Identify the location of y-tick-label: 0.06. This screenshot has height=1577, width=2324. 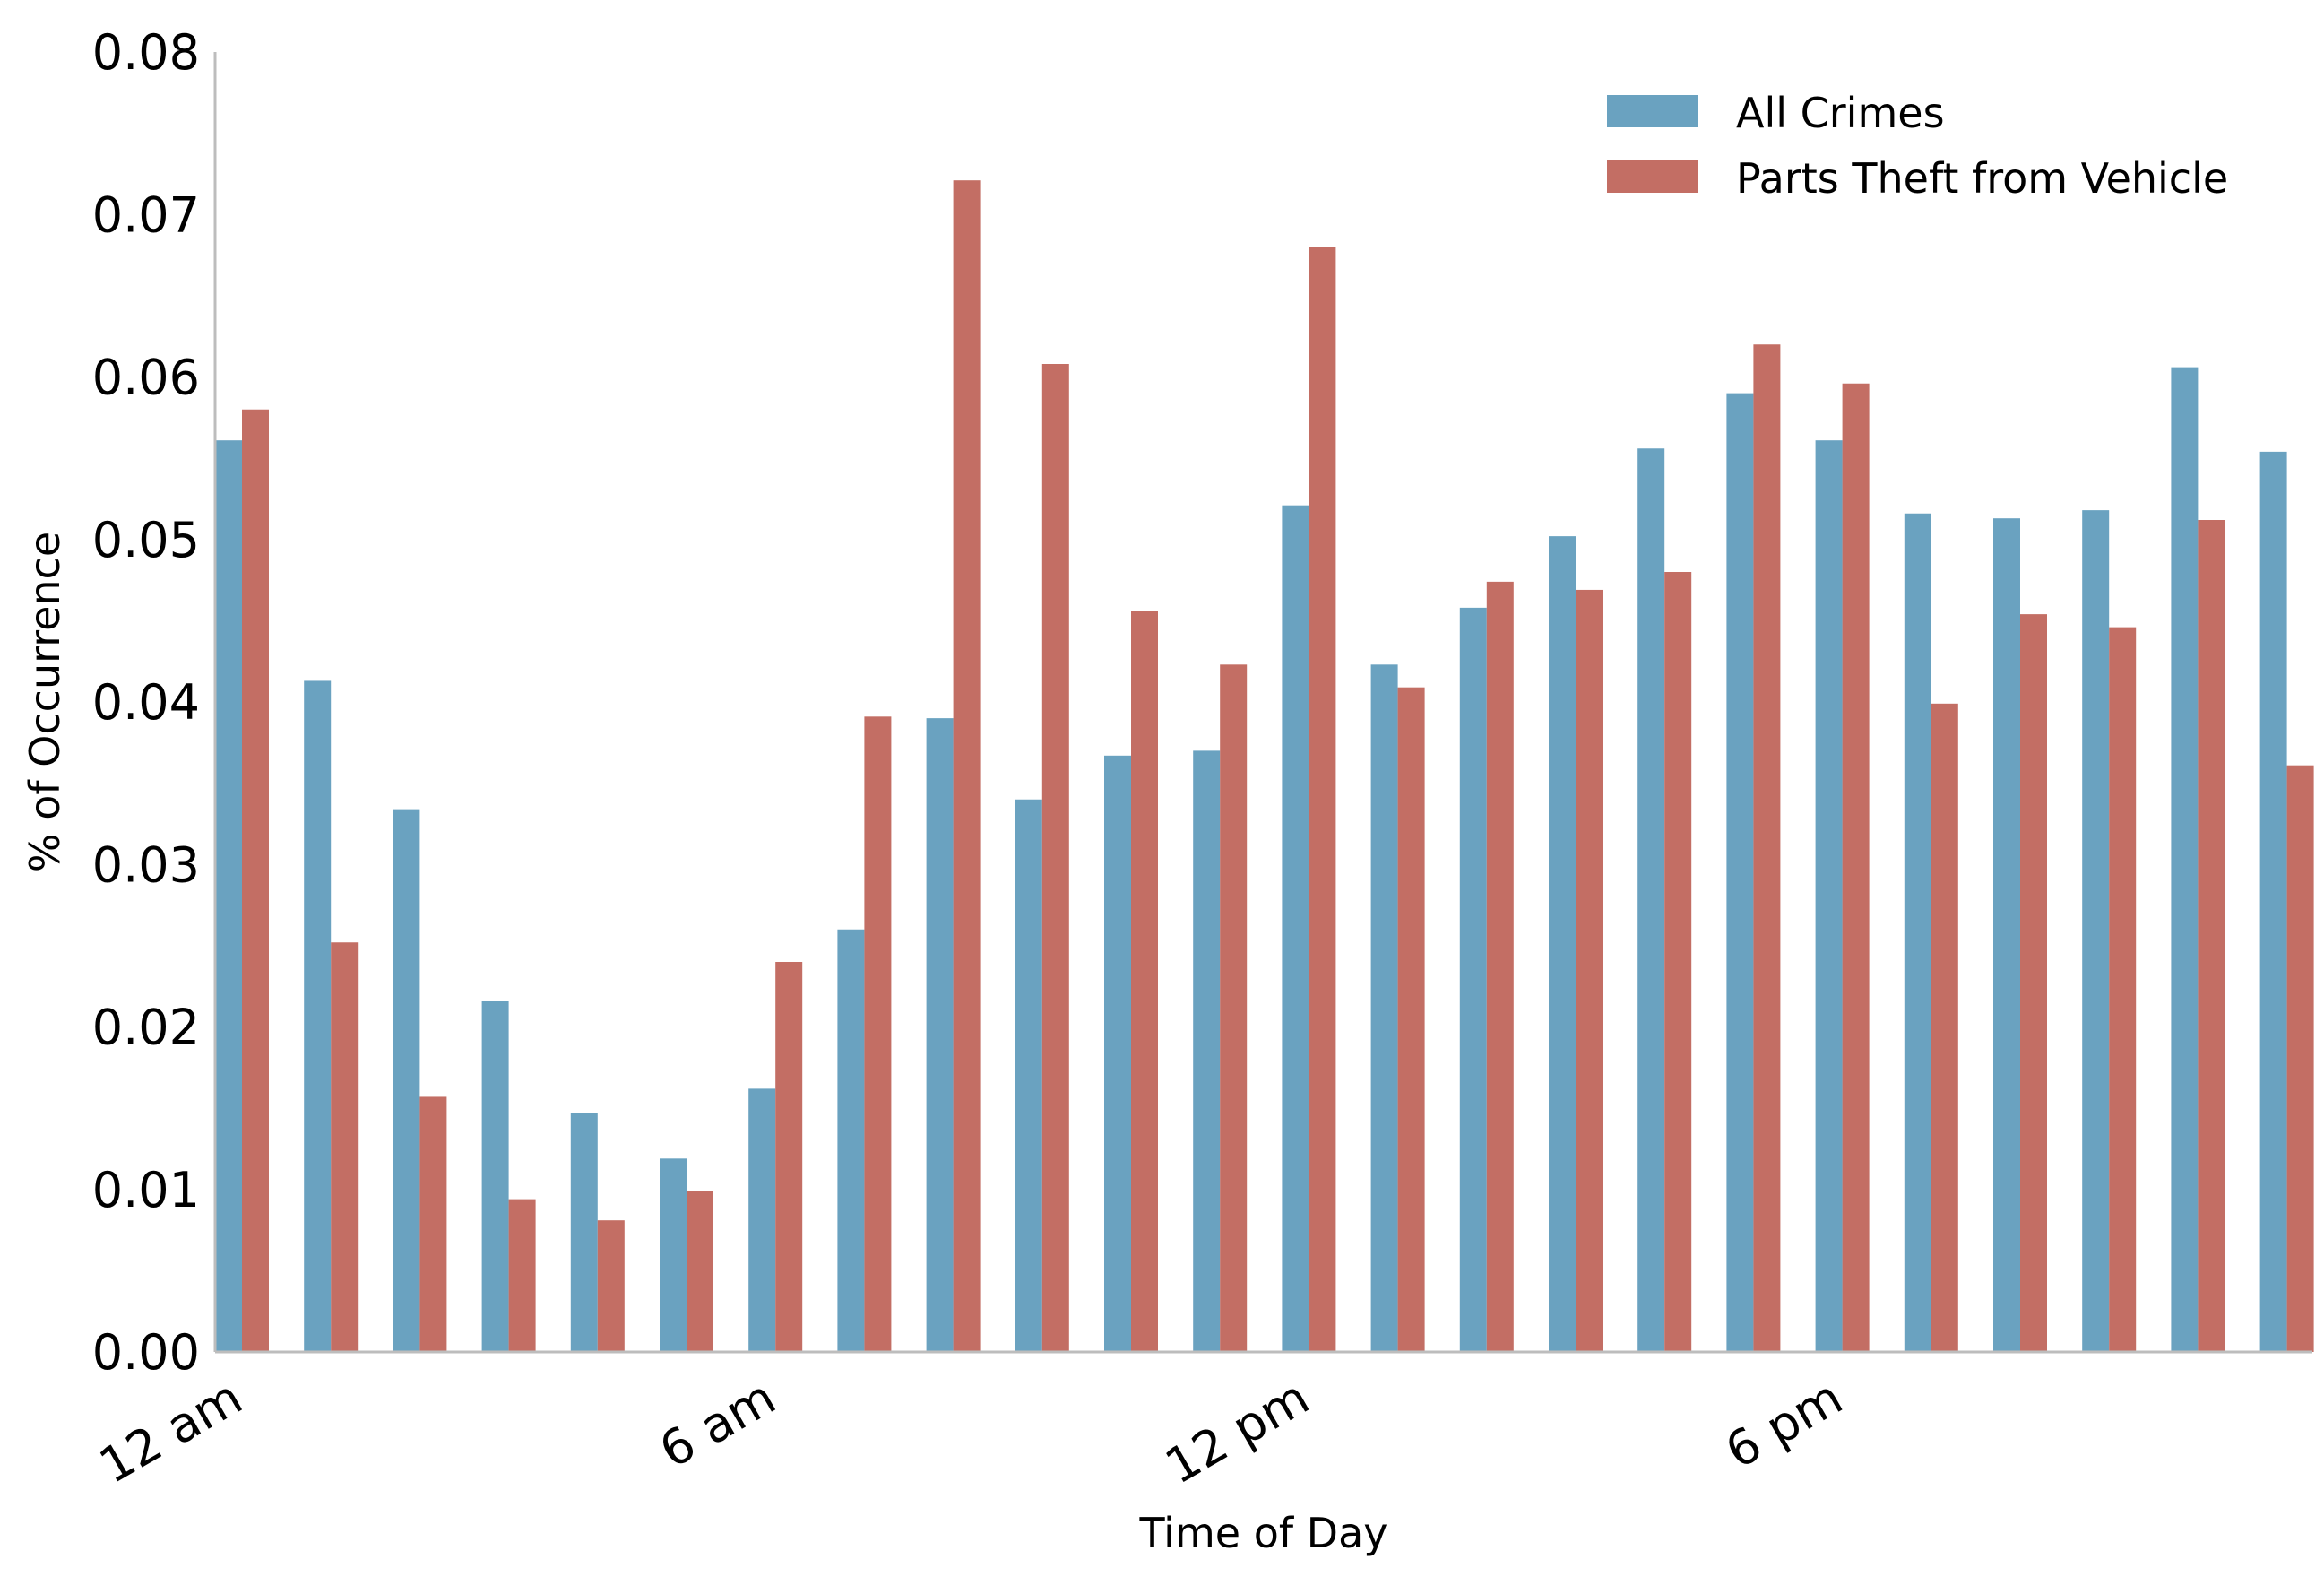
(146, 378).